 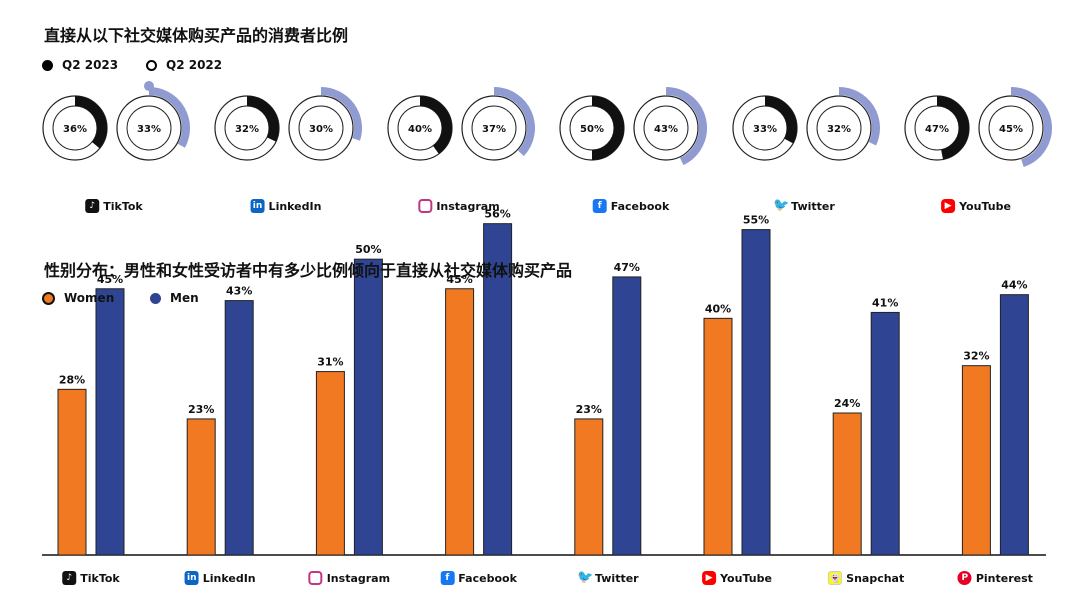 I want to click on donut-platform-instagram: Instagram, so click(x=459, y=206).